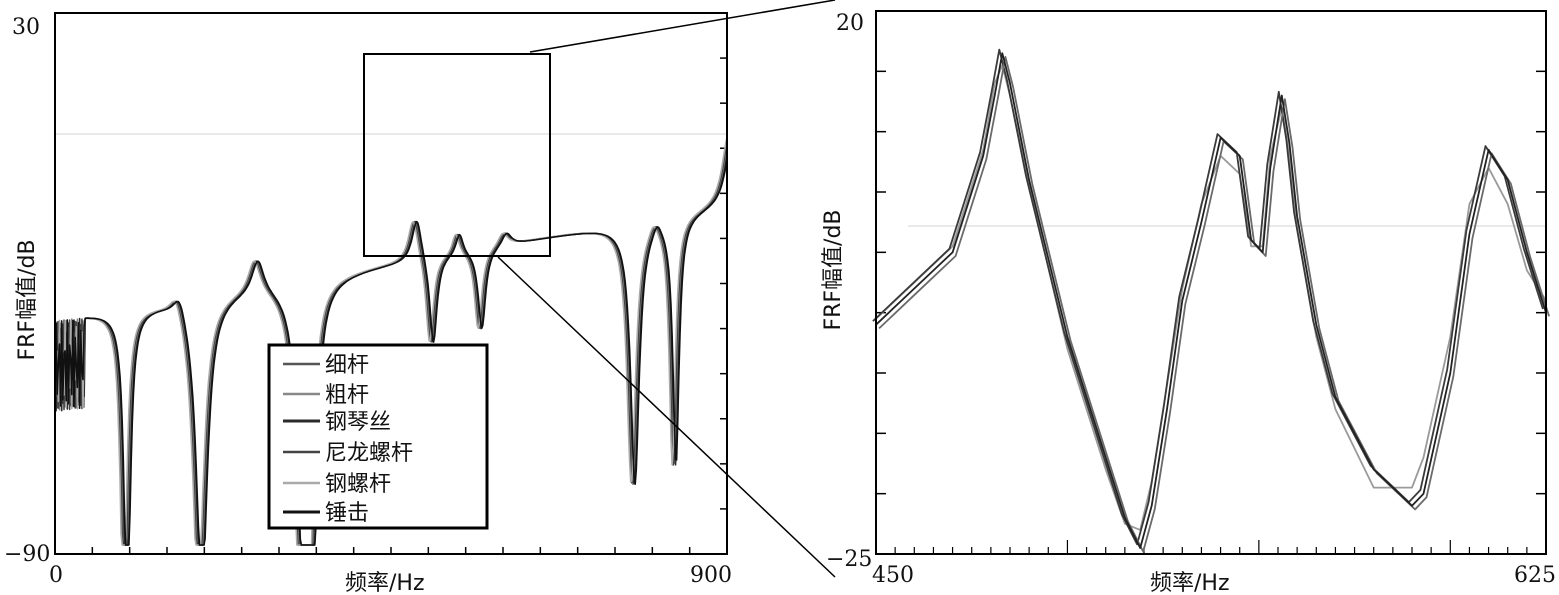  Describe the element at coordinates (27, 554) in the screenshot. I see `left-y-tick-bottom: −90` at that location.